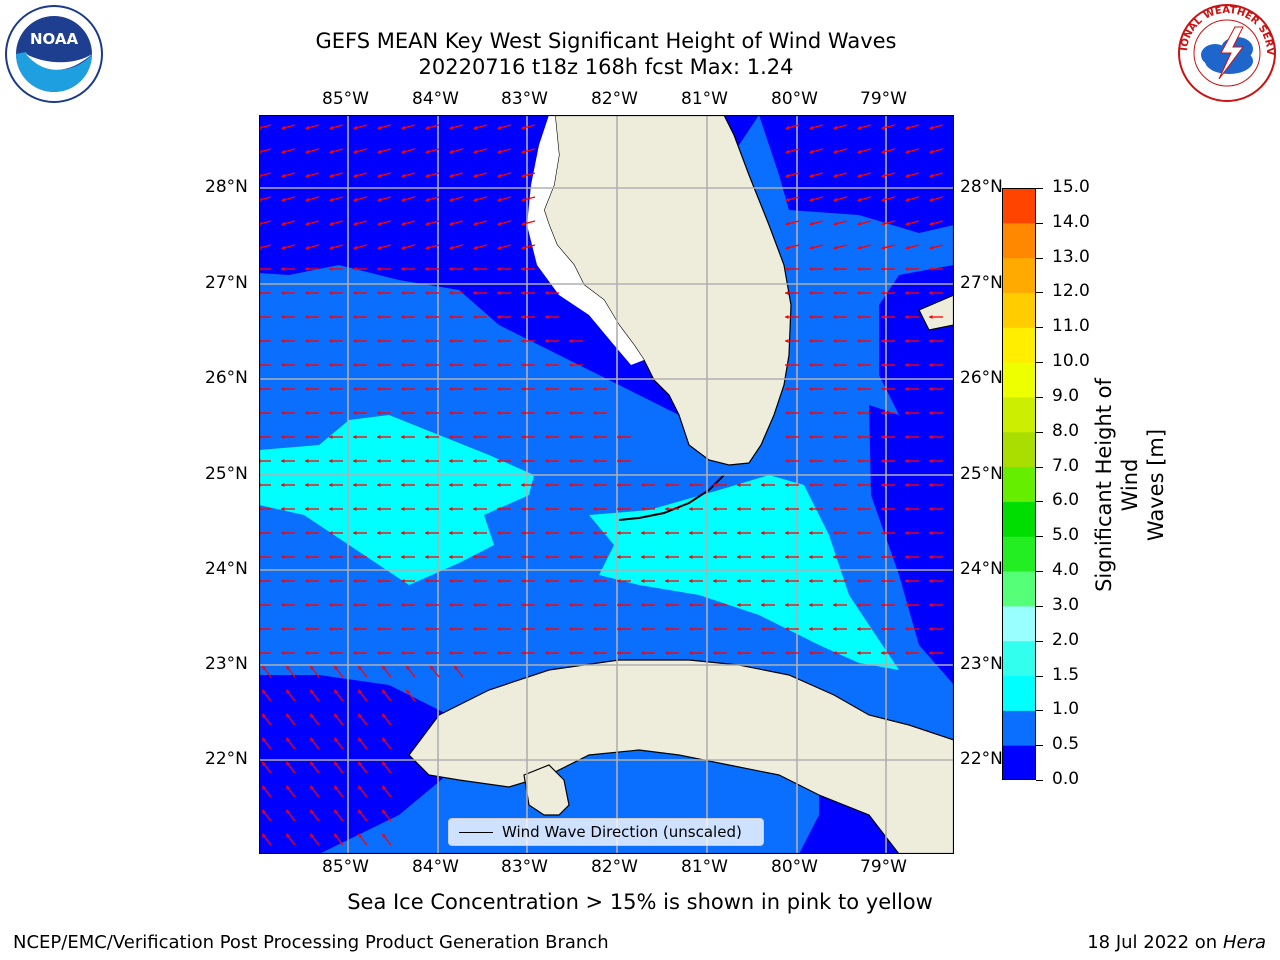 The height and width of the screenshot is (960, 1280). What do you see at coordinates (1071, 326) in the screenshot?
I see `colorbar-tick-label: 11.0` at bounding box center [1071, 326].